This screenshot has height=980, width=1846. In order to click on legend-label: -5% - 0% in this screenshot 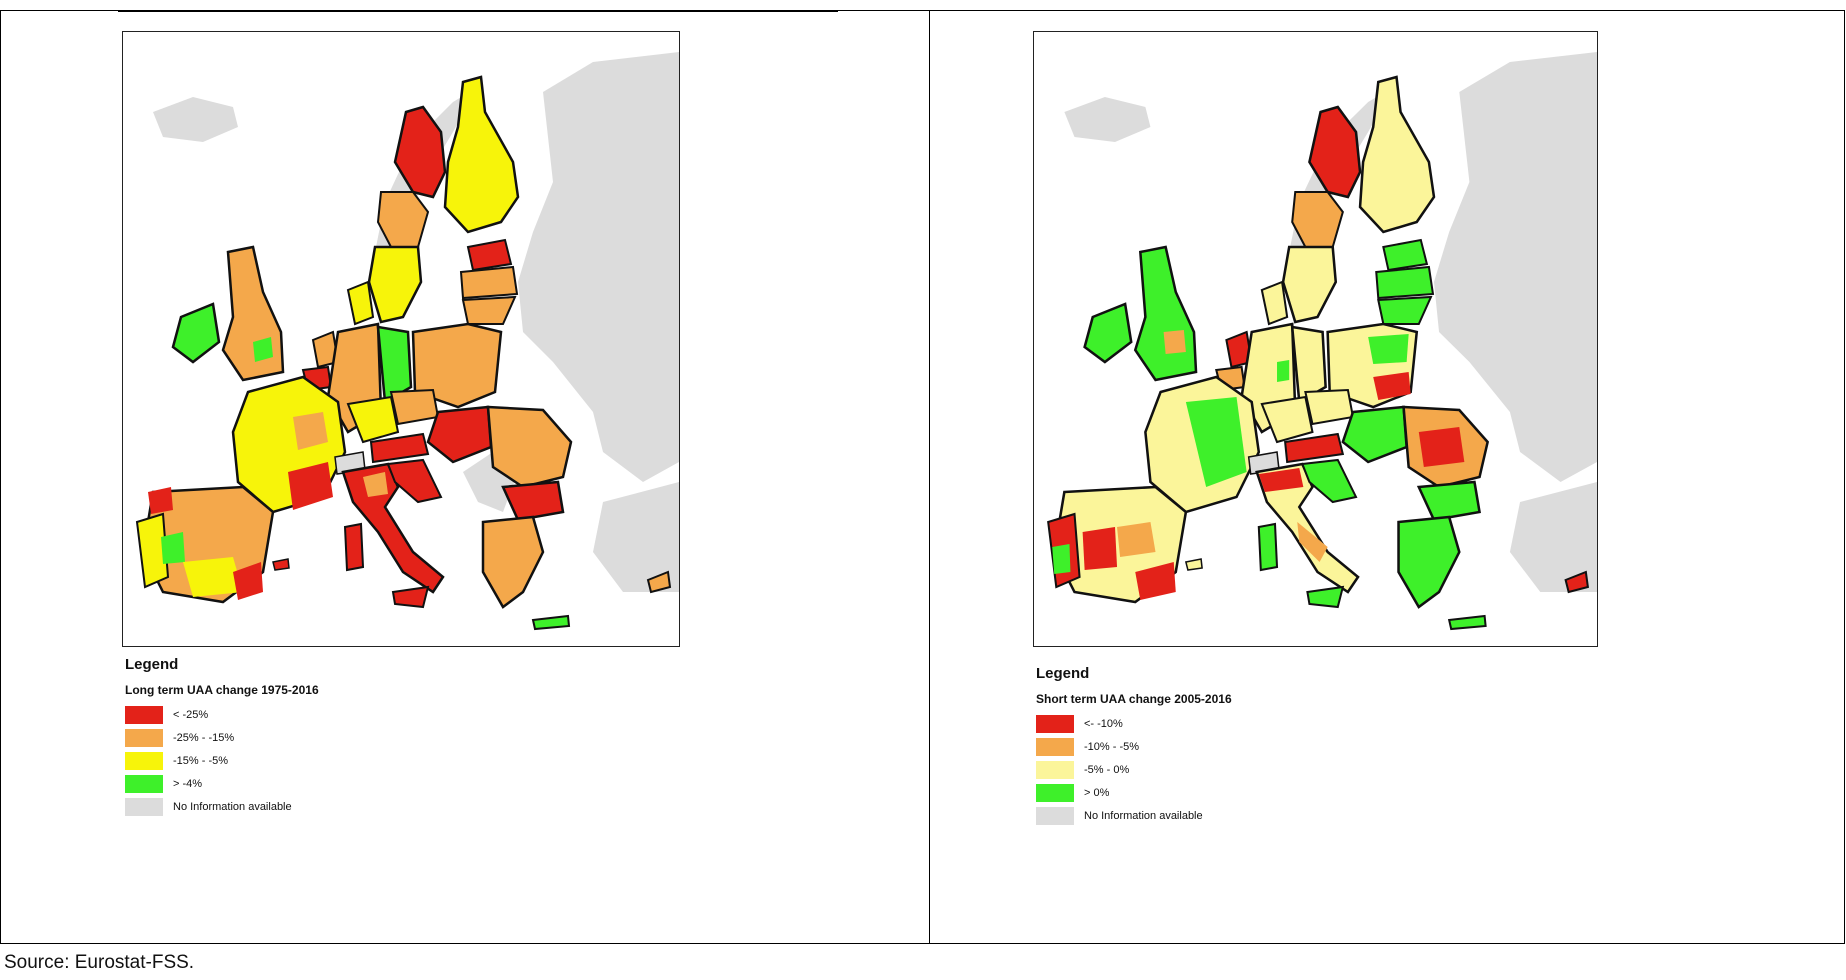, I will do `click(1107, 769)`.